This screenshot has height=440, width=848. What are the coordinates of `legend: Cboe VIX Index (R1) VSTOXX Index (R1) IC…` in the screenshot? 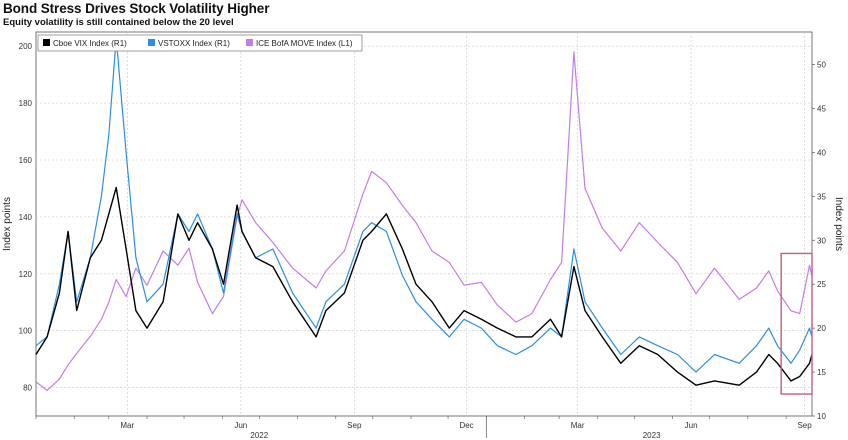 It's located at (200, 43).